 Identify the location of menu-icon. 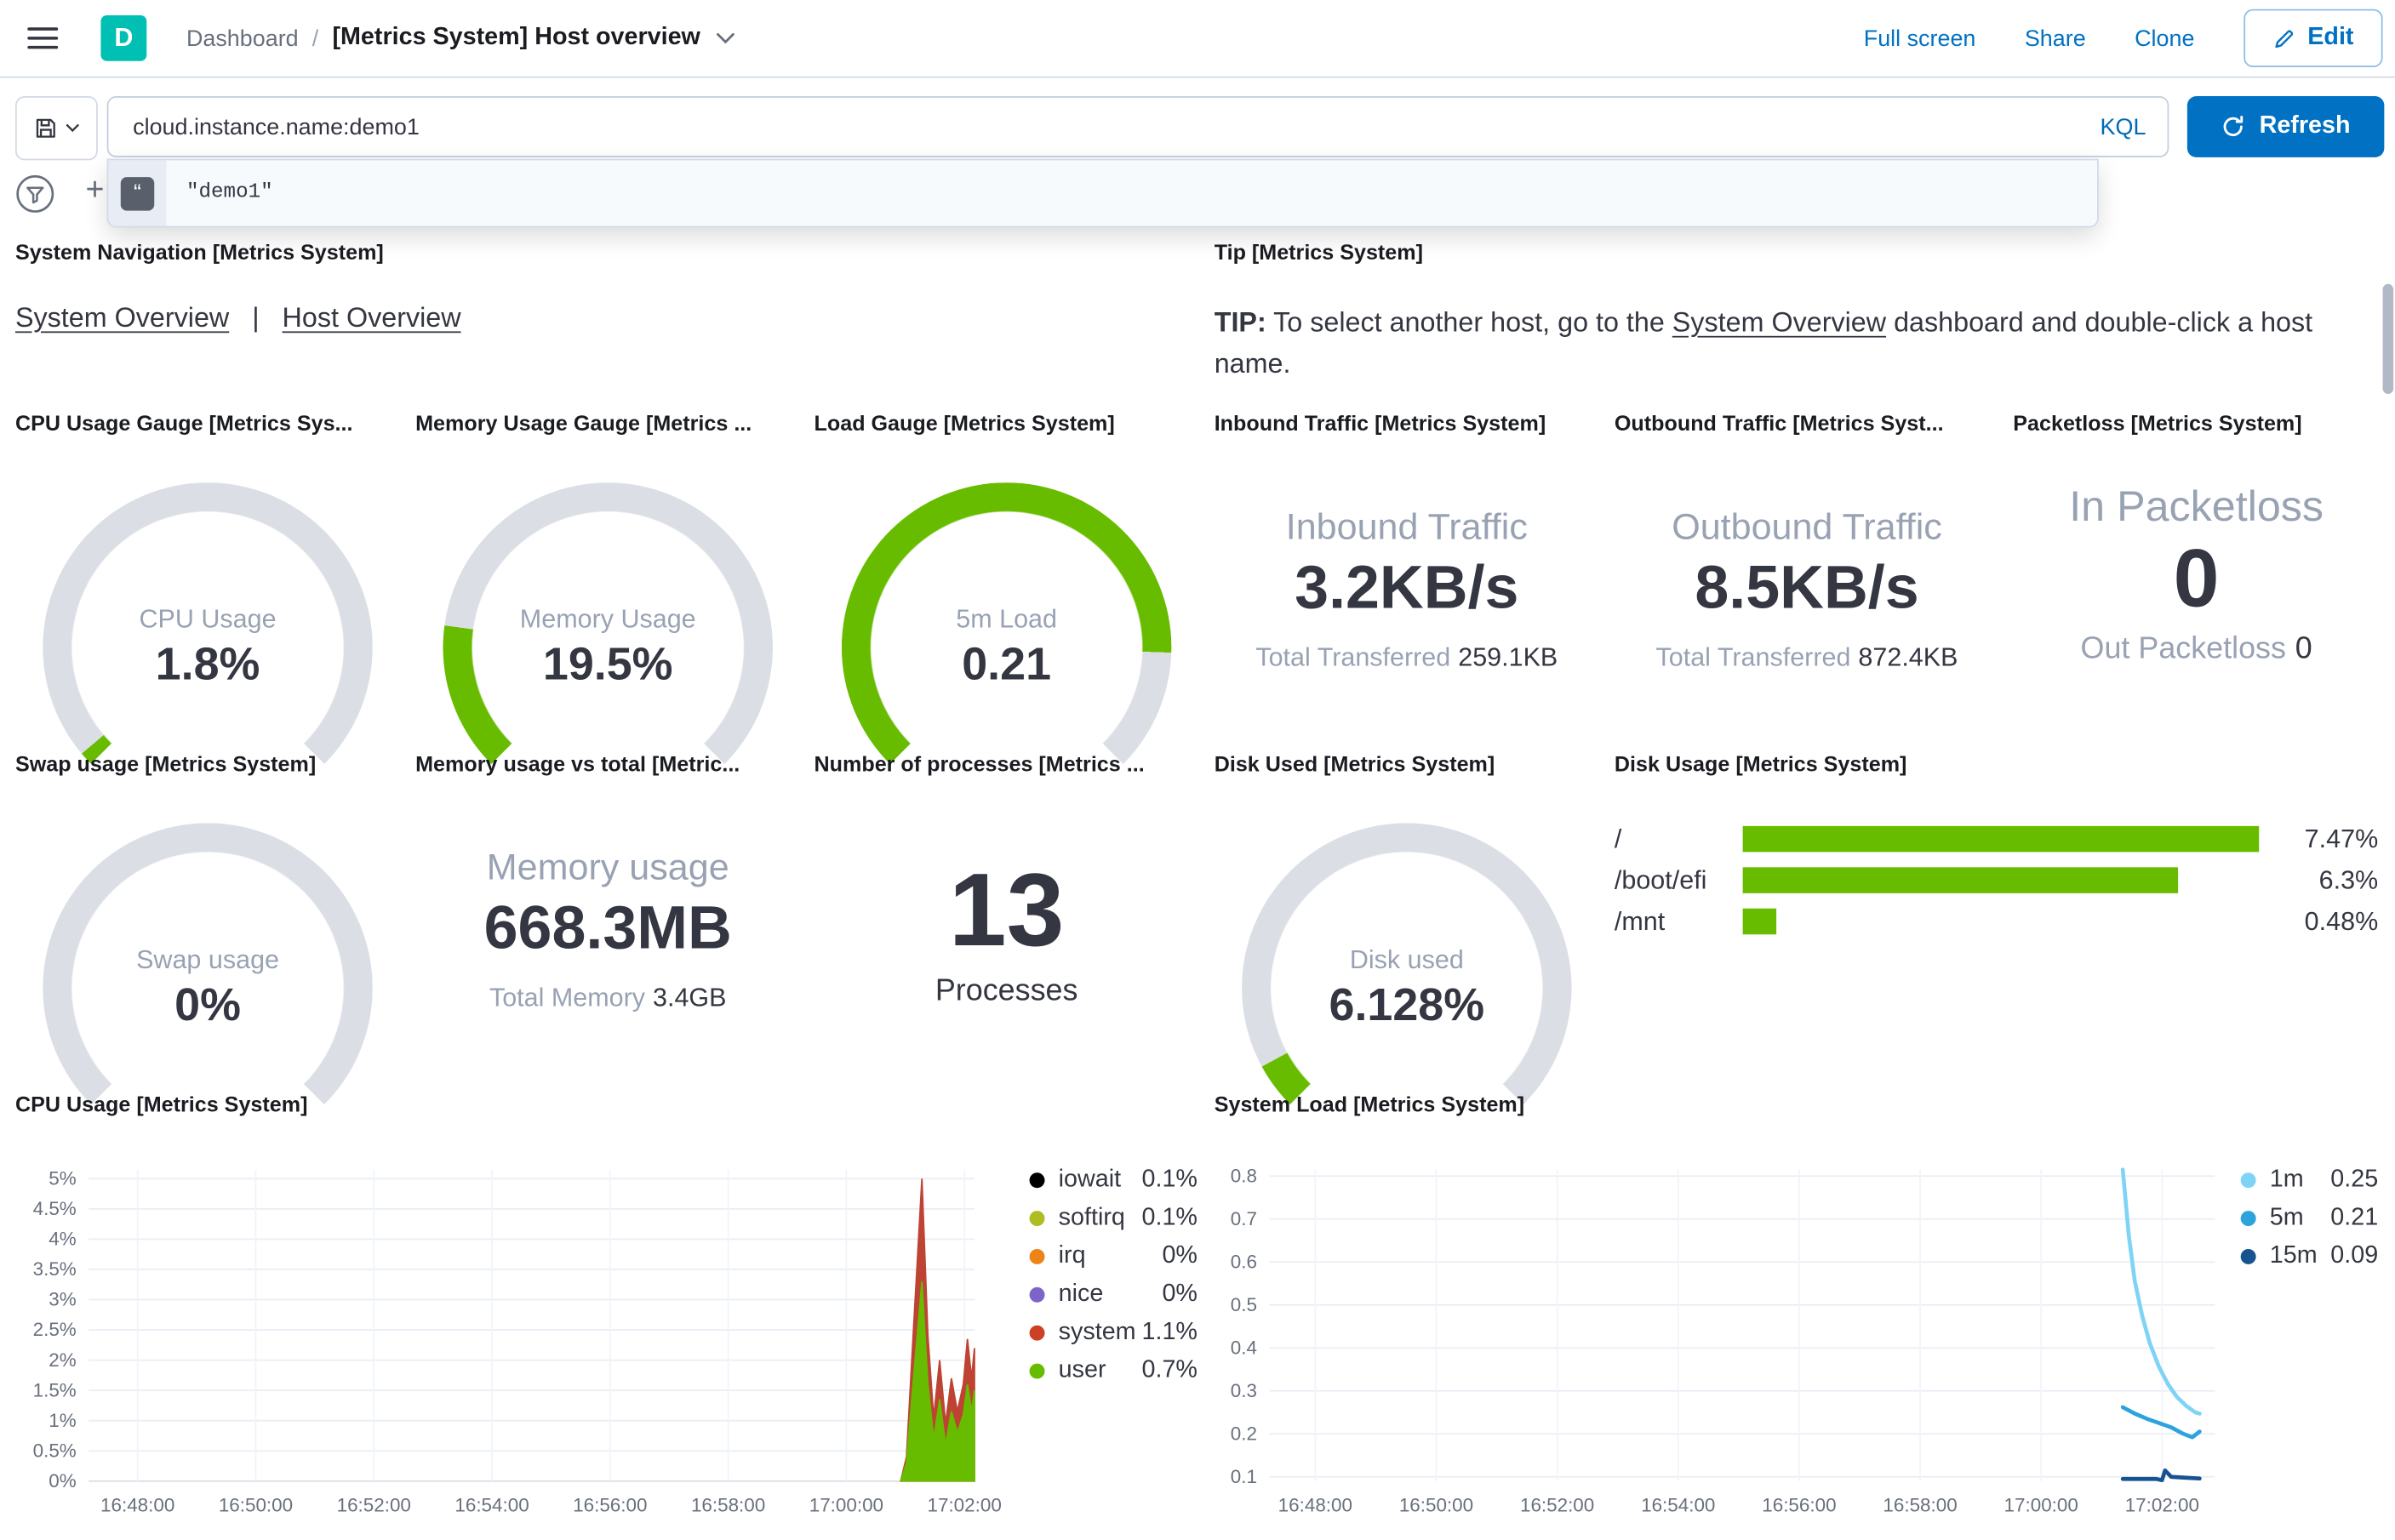
(43, 38).